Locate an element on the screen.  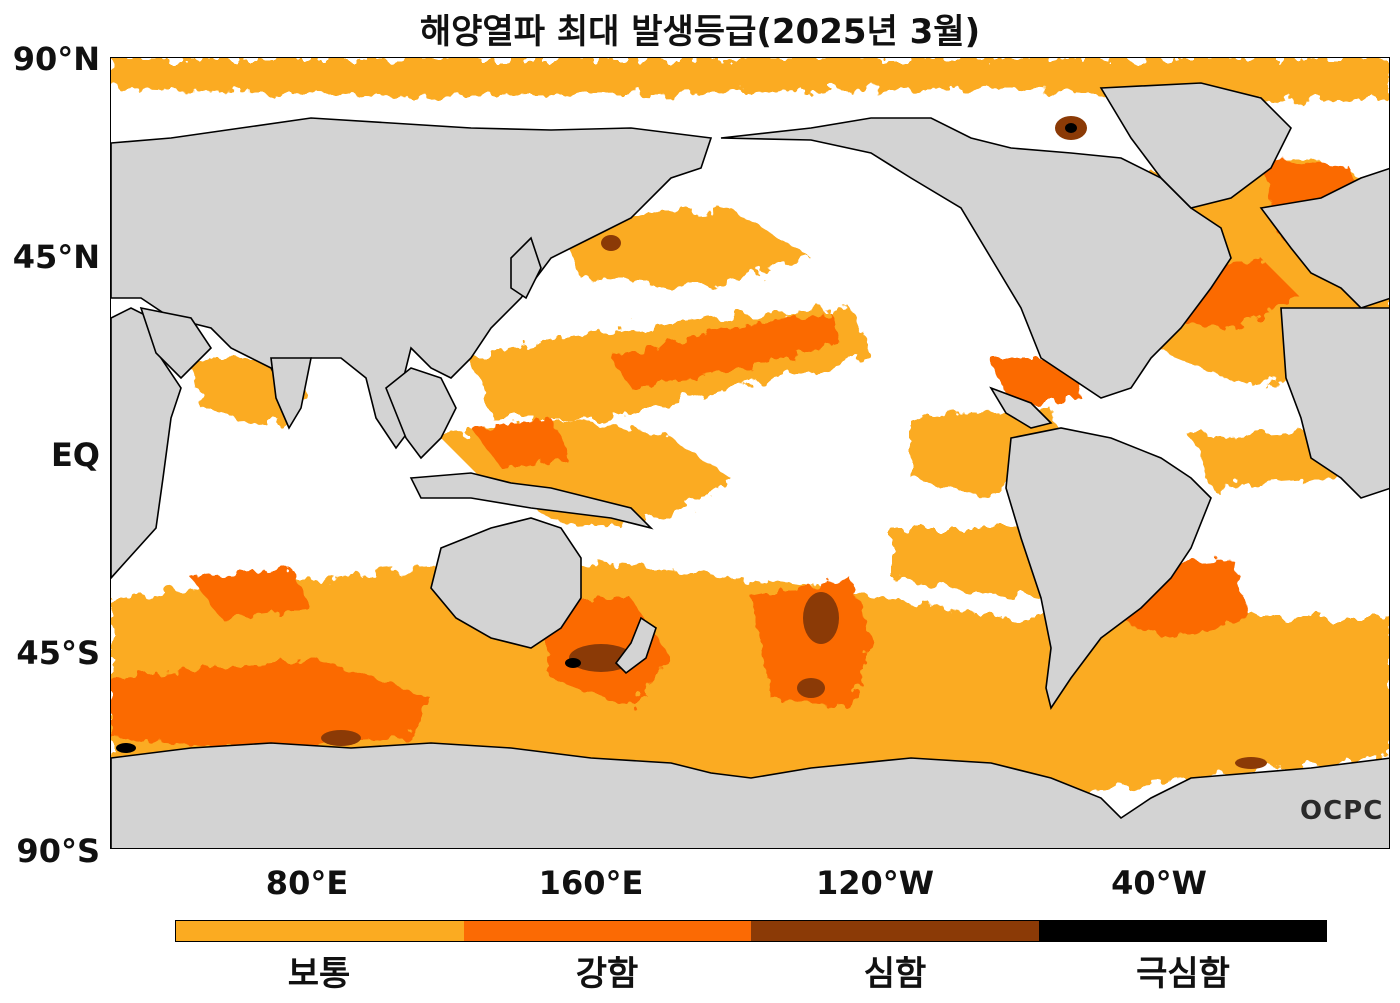
land-greenland is located at coordinates (1195, 145).